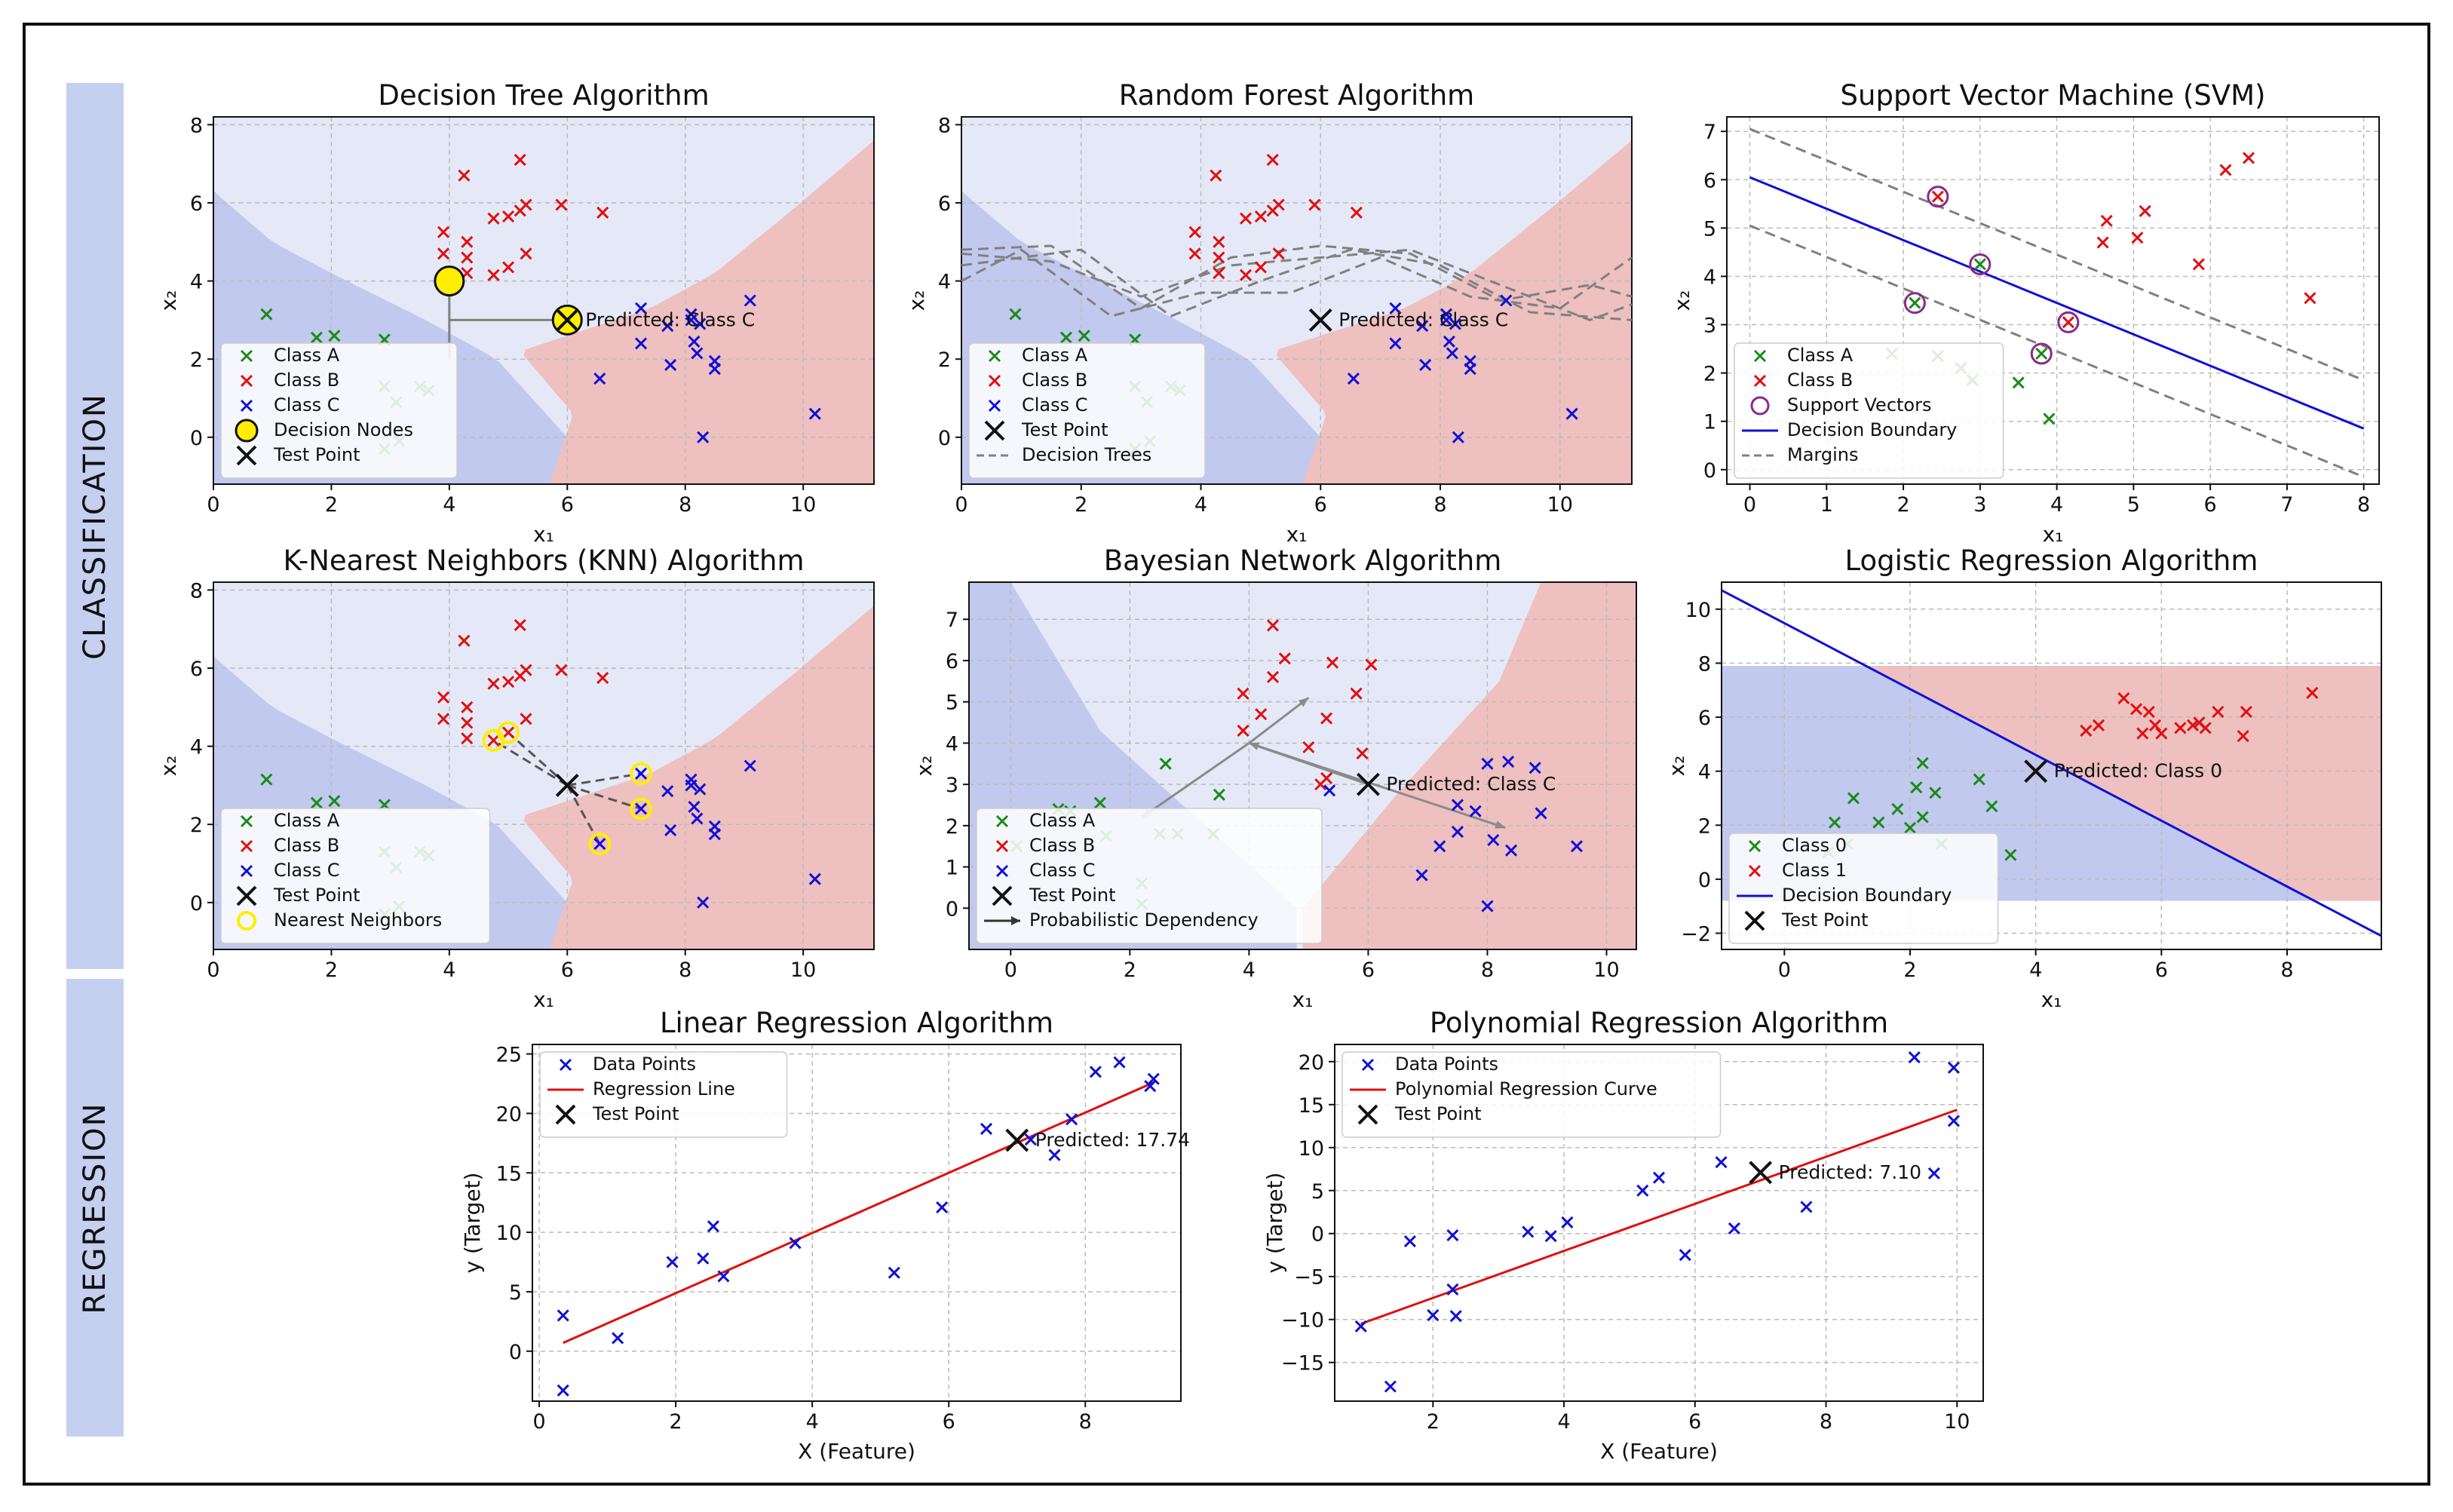 The width and height of the screenshot is (2453, 1512). I want to click on y-tick-label: 15, so click(1311, 1106).